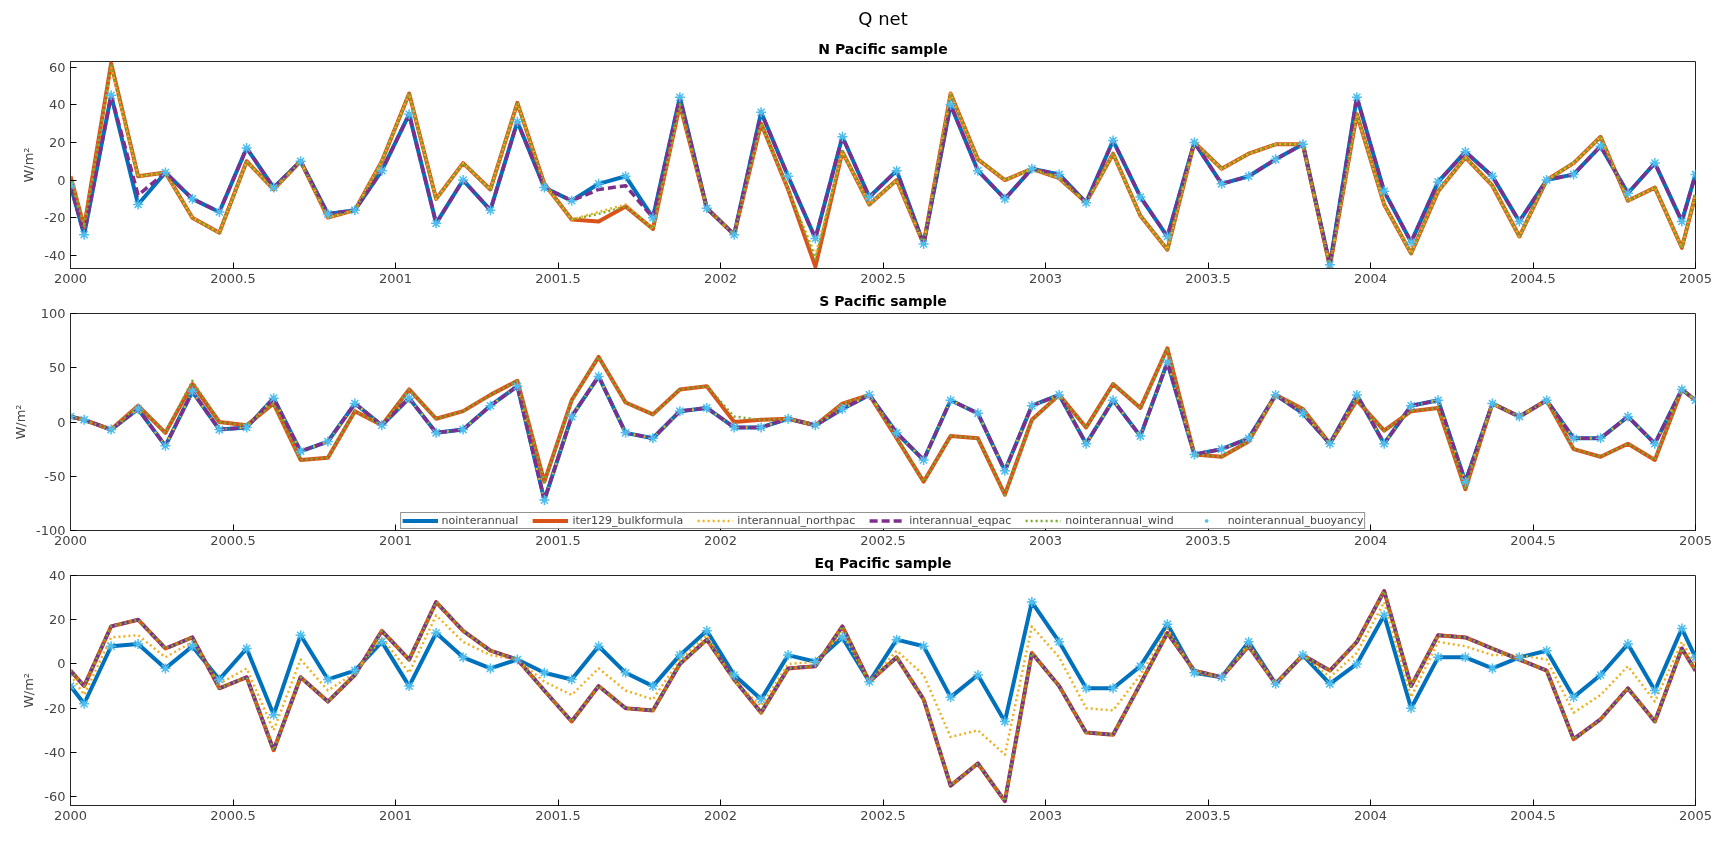 This screenshot has height=862, width=1727. I want to click on legend-label: nointerannual, so click(480, 520).